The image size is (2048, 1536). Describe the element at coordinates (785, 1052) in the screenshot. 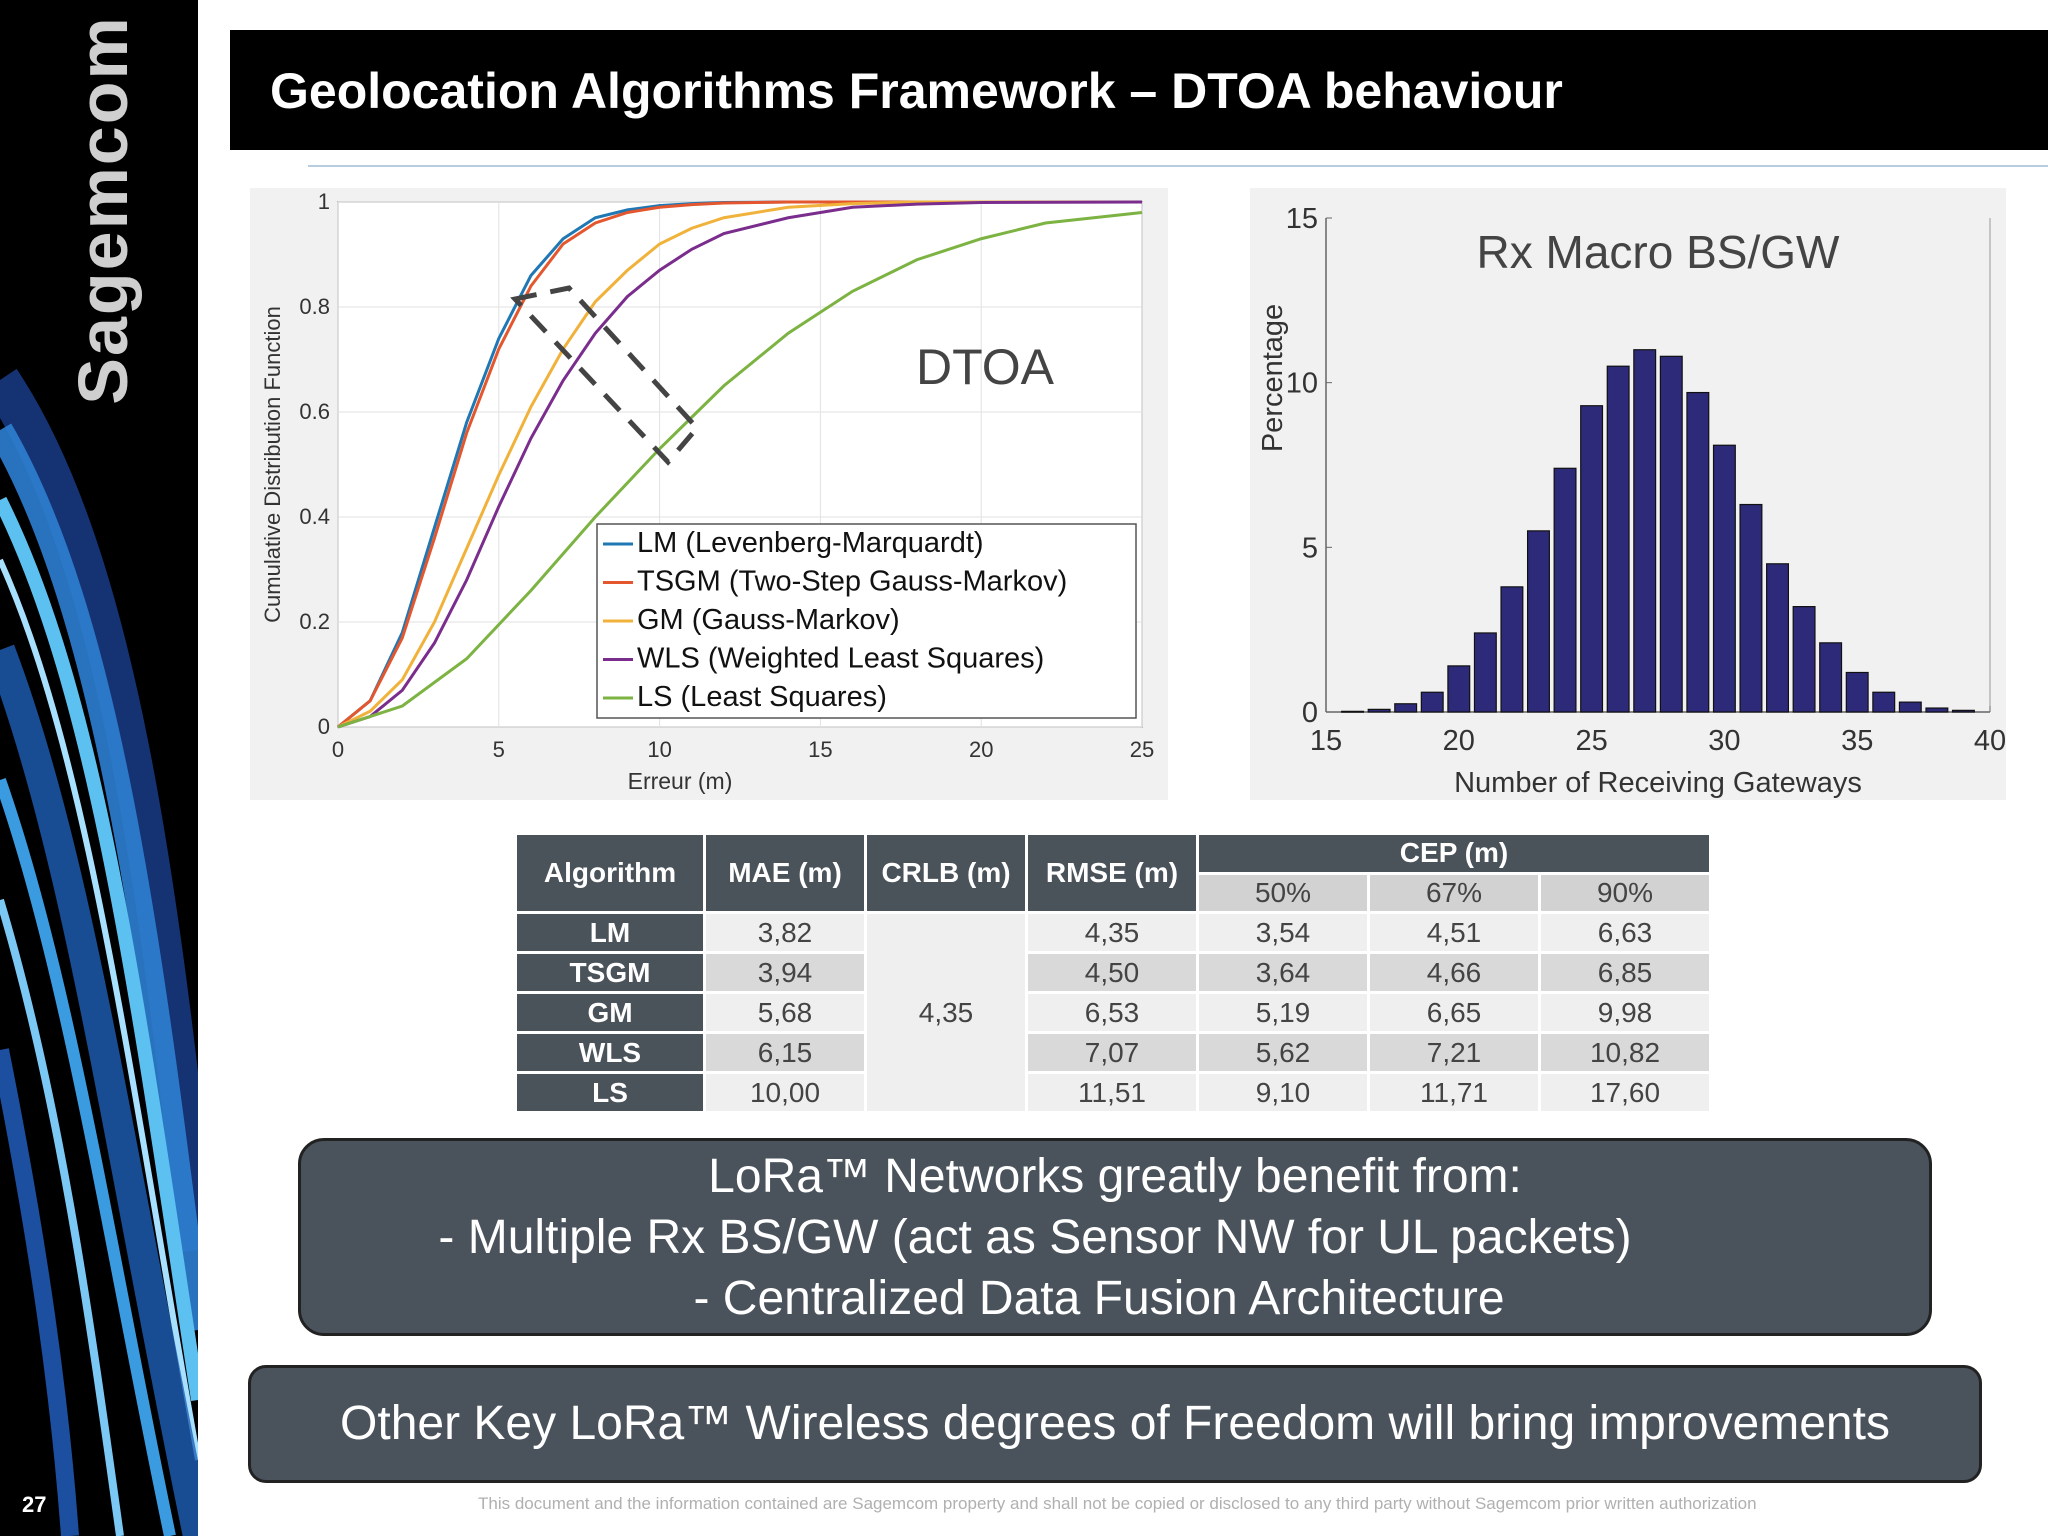

I see `cell-mae: 6,15` at that location.